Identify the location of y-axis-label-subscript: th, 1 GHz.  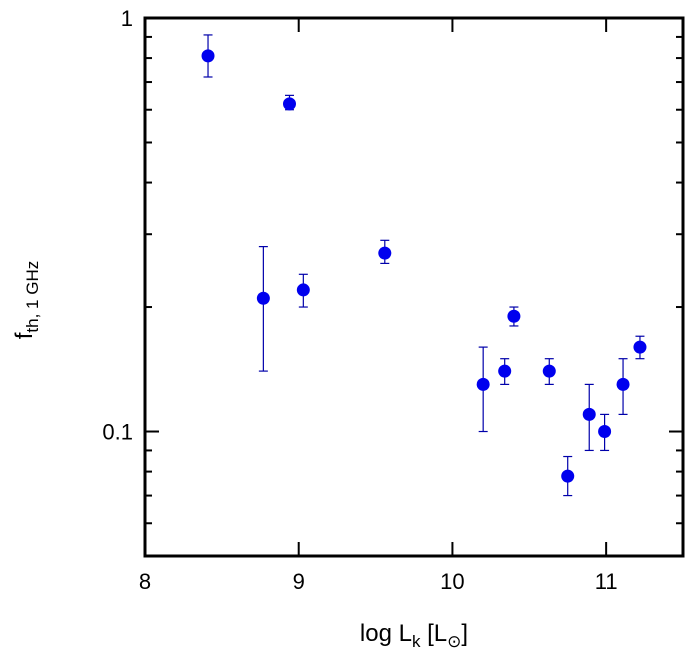
(32, 297).